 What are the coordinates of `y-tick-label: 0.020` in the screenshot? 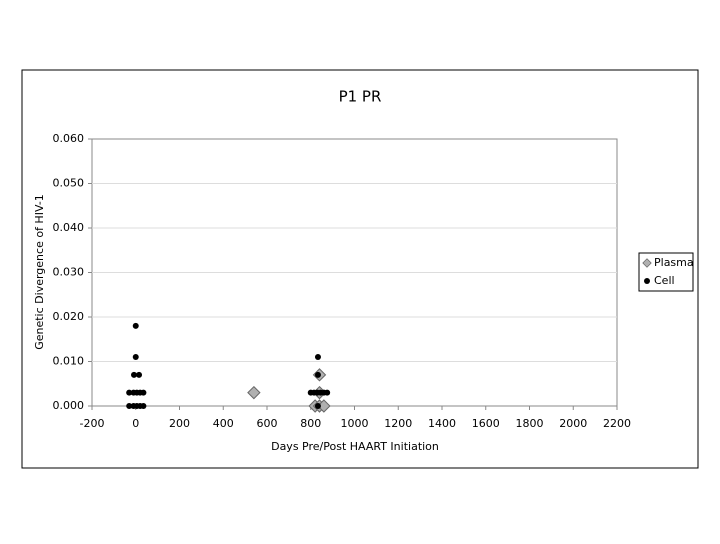 It's located at (69, 316).